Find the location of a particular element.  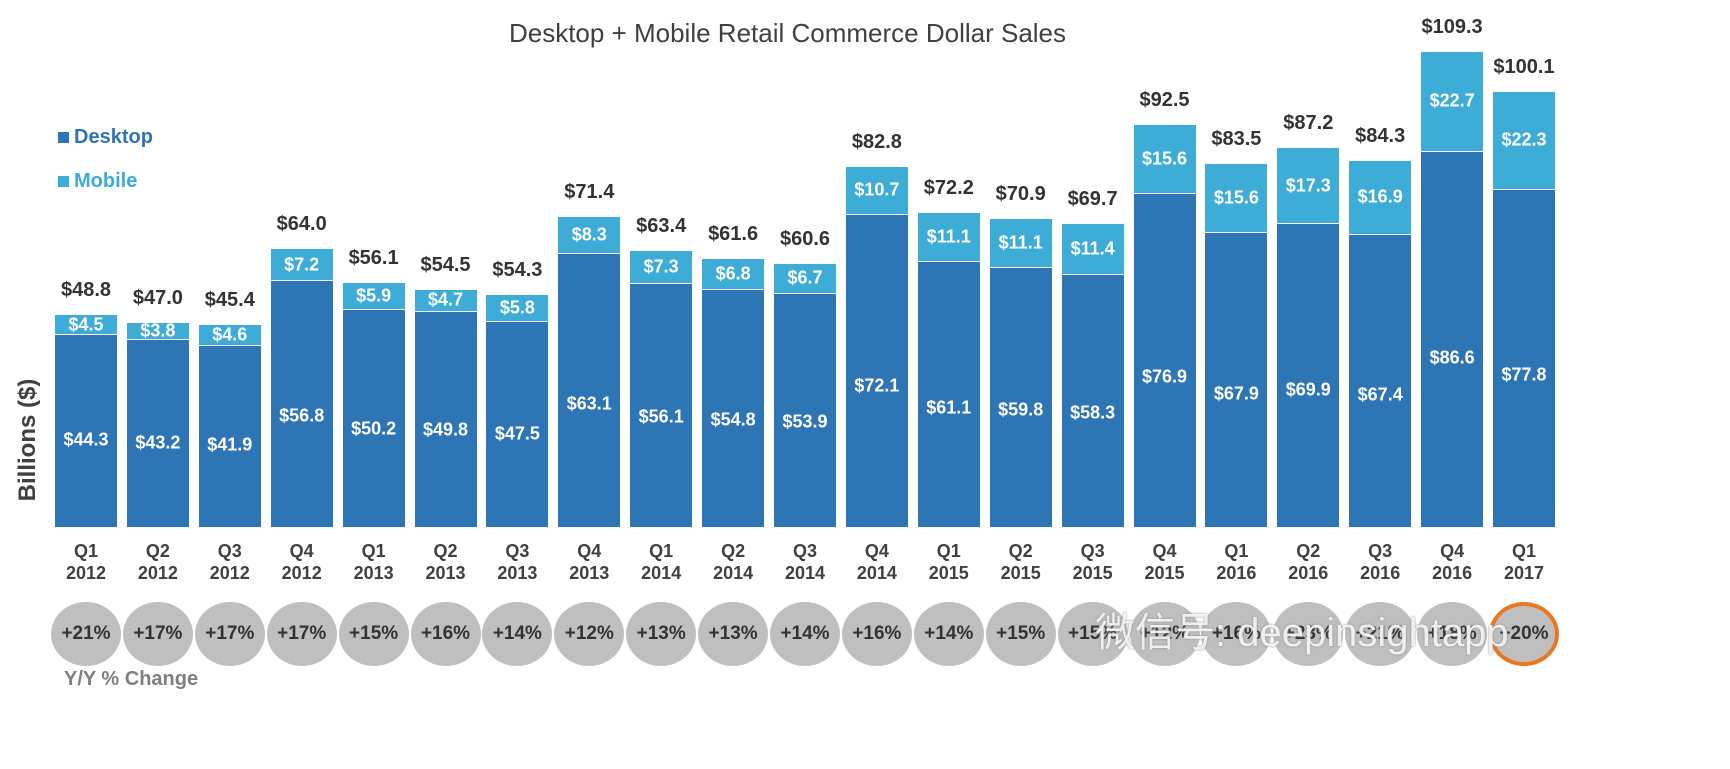

bar-value-label: $5.8 is located at coordinates (517, 307).